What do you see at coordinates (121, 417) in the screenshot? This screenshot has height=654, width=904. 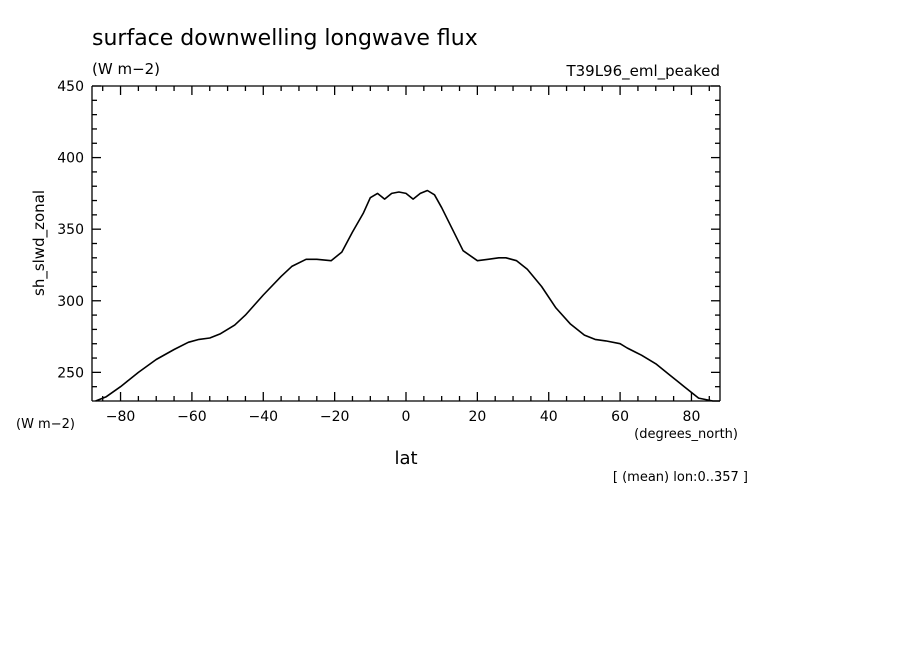 I see `x-tick-label: −80` at bounding box center [121, 417].